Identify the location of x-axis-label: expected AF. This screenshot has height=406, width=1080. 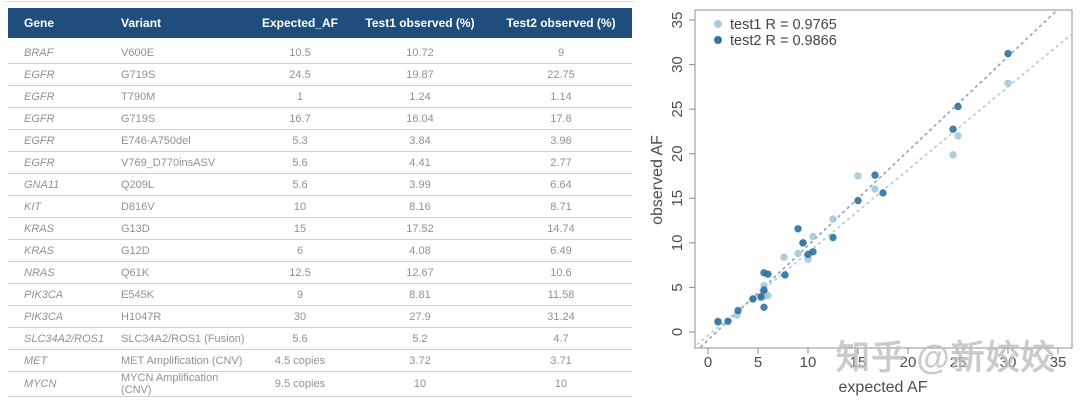
(883, 387).